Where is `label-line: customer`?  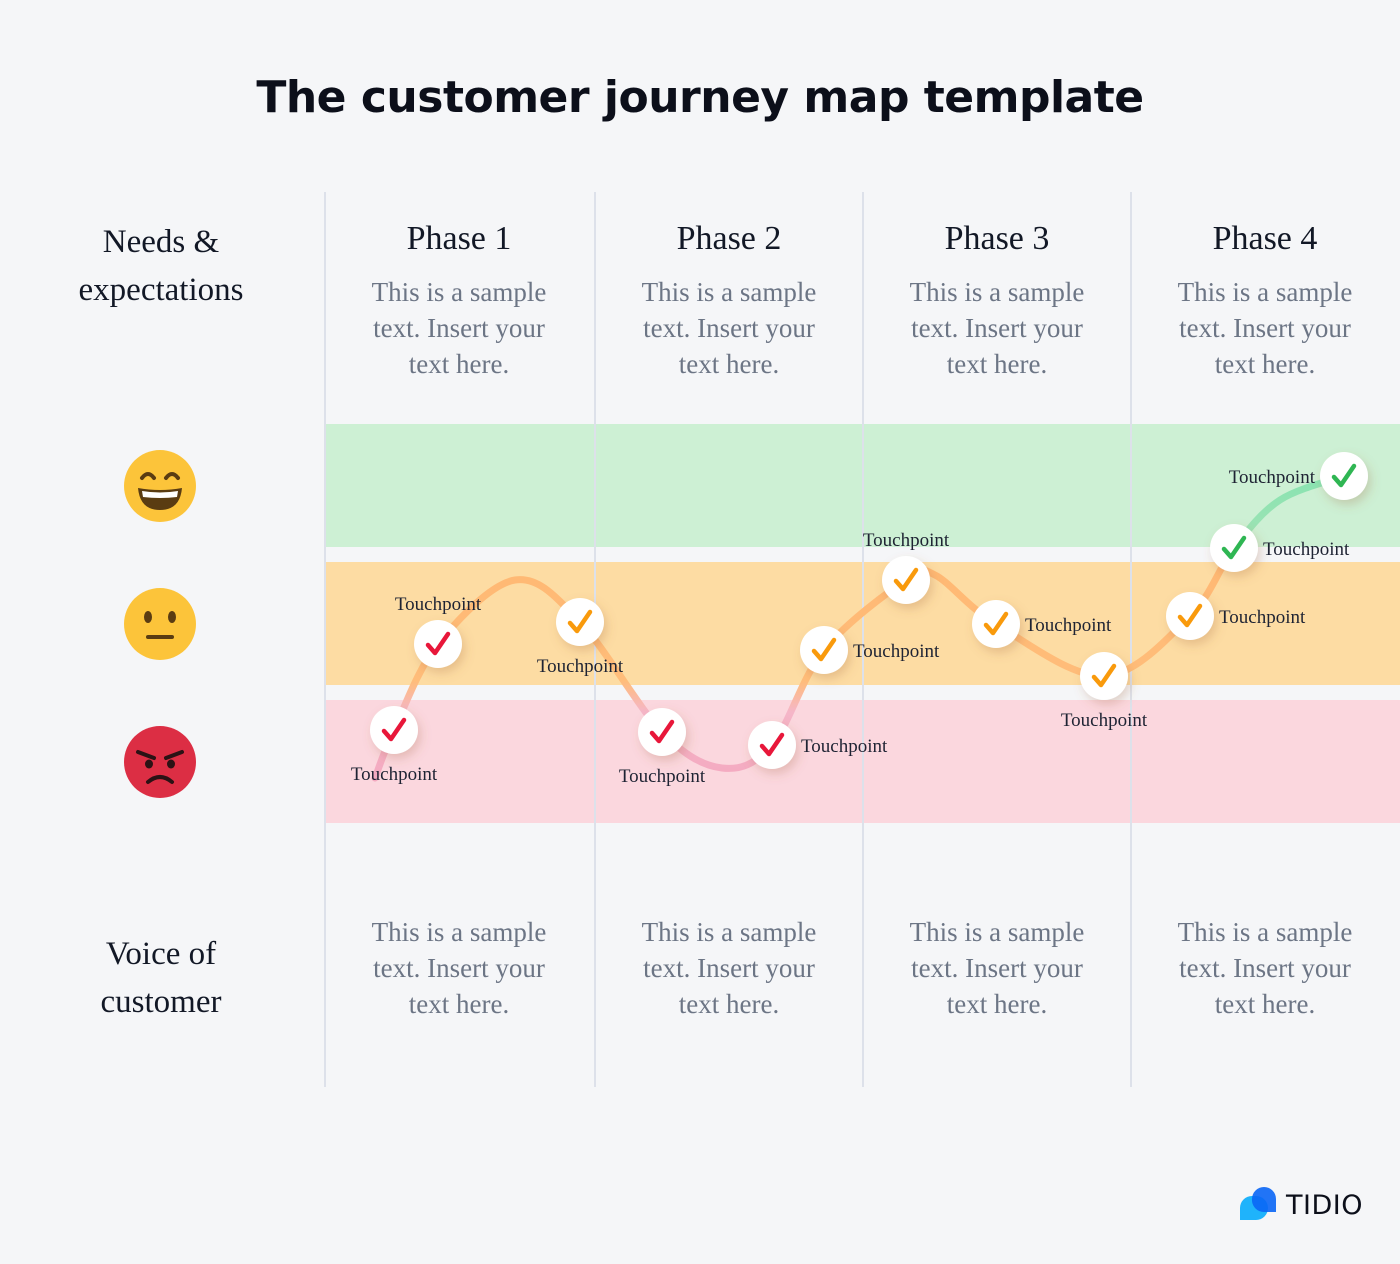
label-line: customer is located at coordinates (161, 1002).